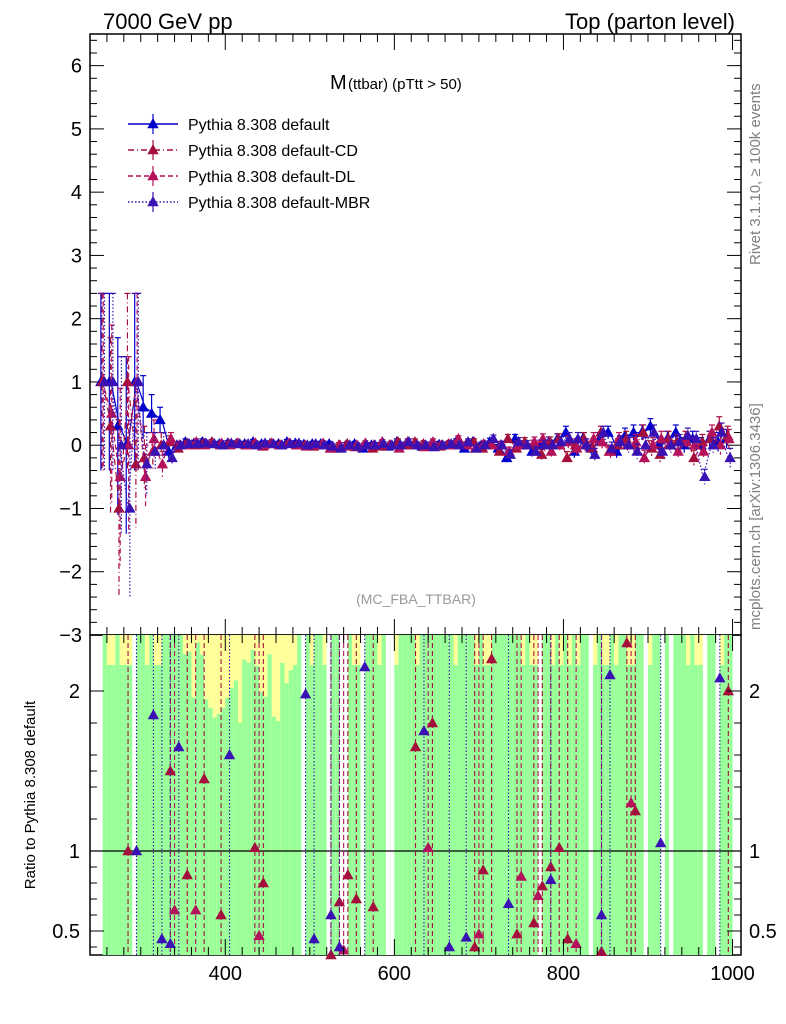 The width and height of the screenshot is (786, 1024). Describe the element at coordinates (271, 177) in the screenshot. I see `legend-label: Pythia 8.308 default-DL` at that location.